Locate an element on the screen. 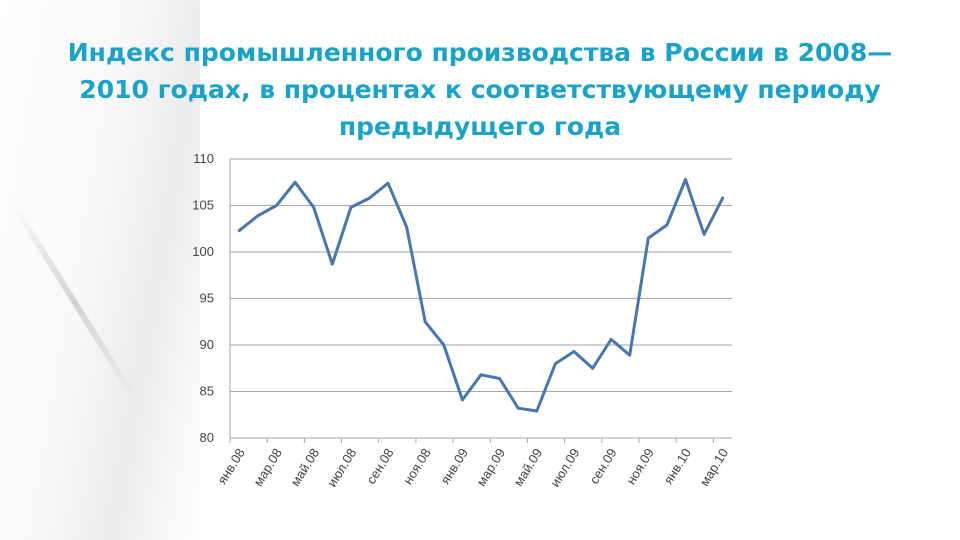 The height and width of the screenshot is (540, 960). y-tick-label: 85 is located at coordinates (207, 391).